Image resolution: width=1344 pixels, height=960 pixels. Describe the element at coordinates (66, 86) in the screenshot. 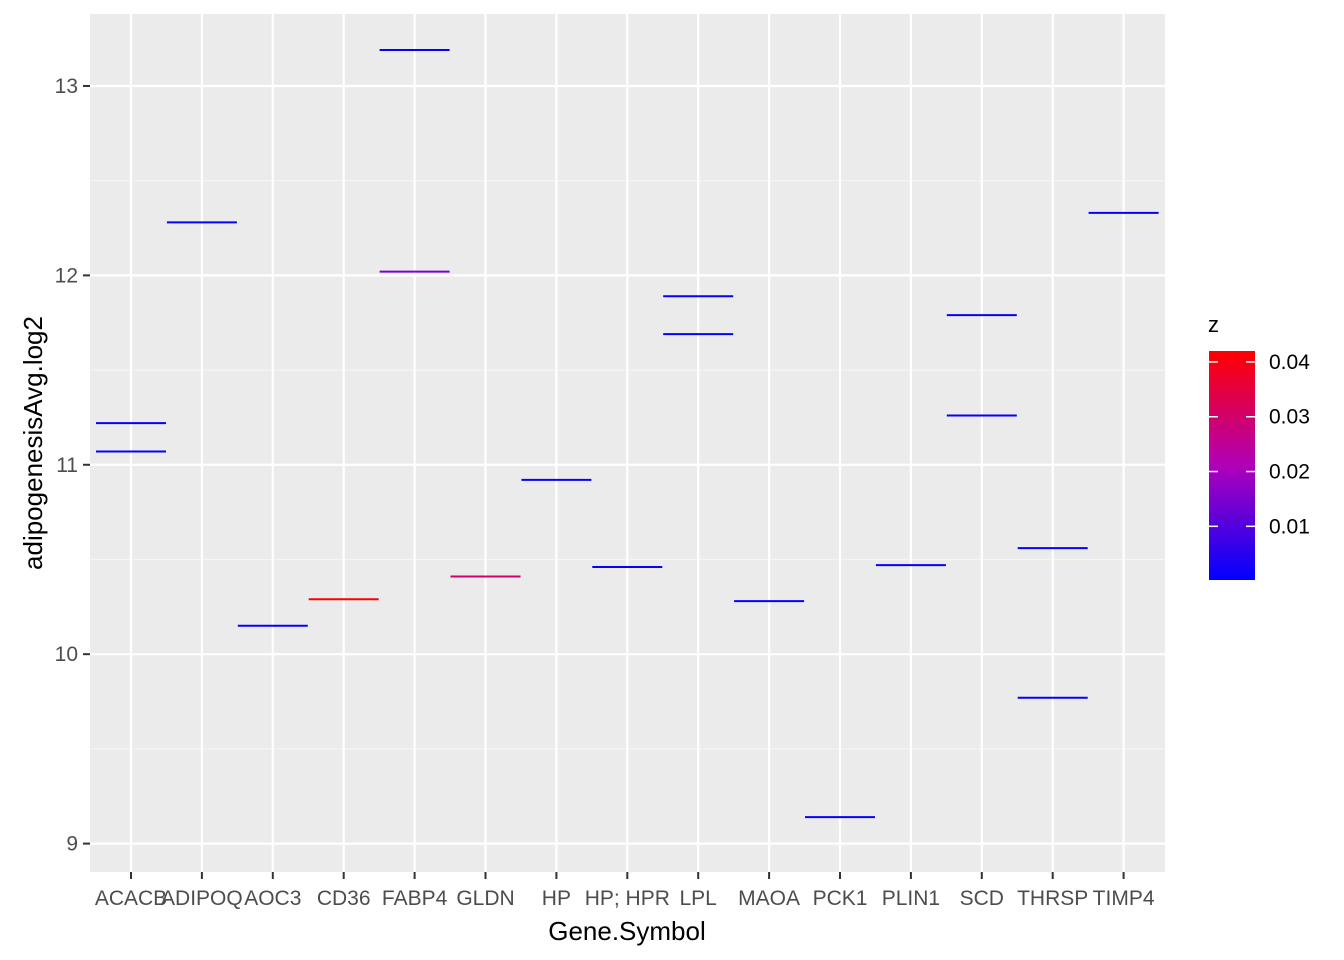

I see `y-tick-label: 13` at that location.